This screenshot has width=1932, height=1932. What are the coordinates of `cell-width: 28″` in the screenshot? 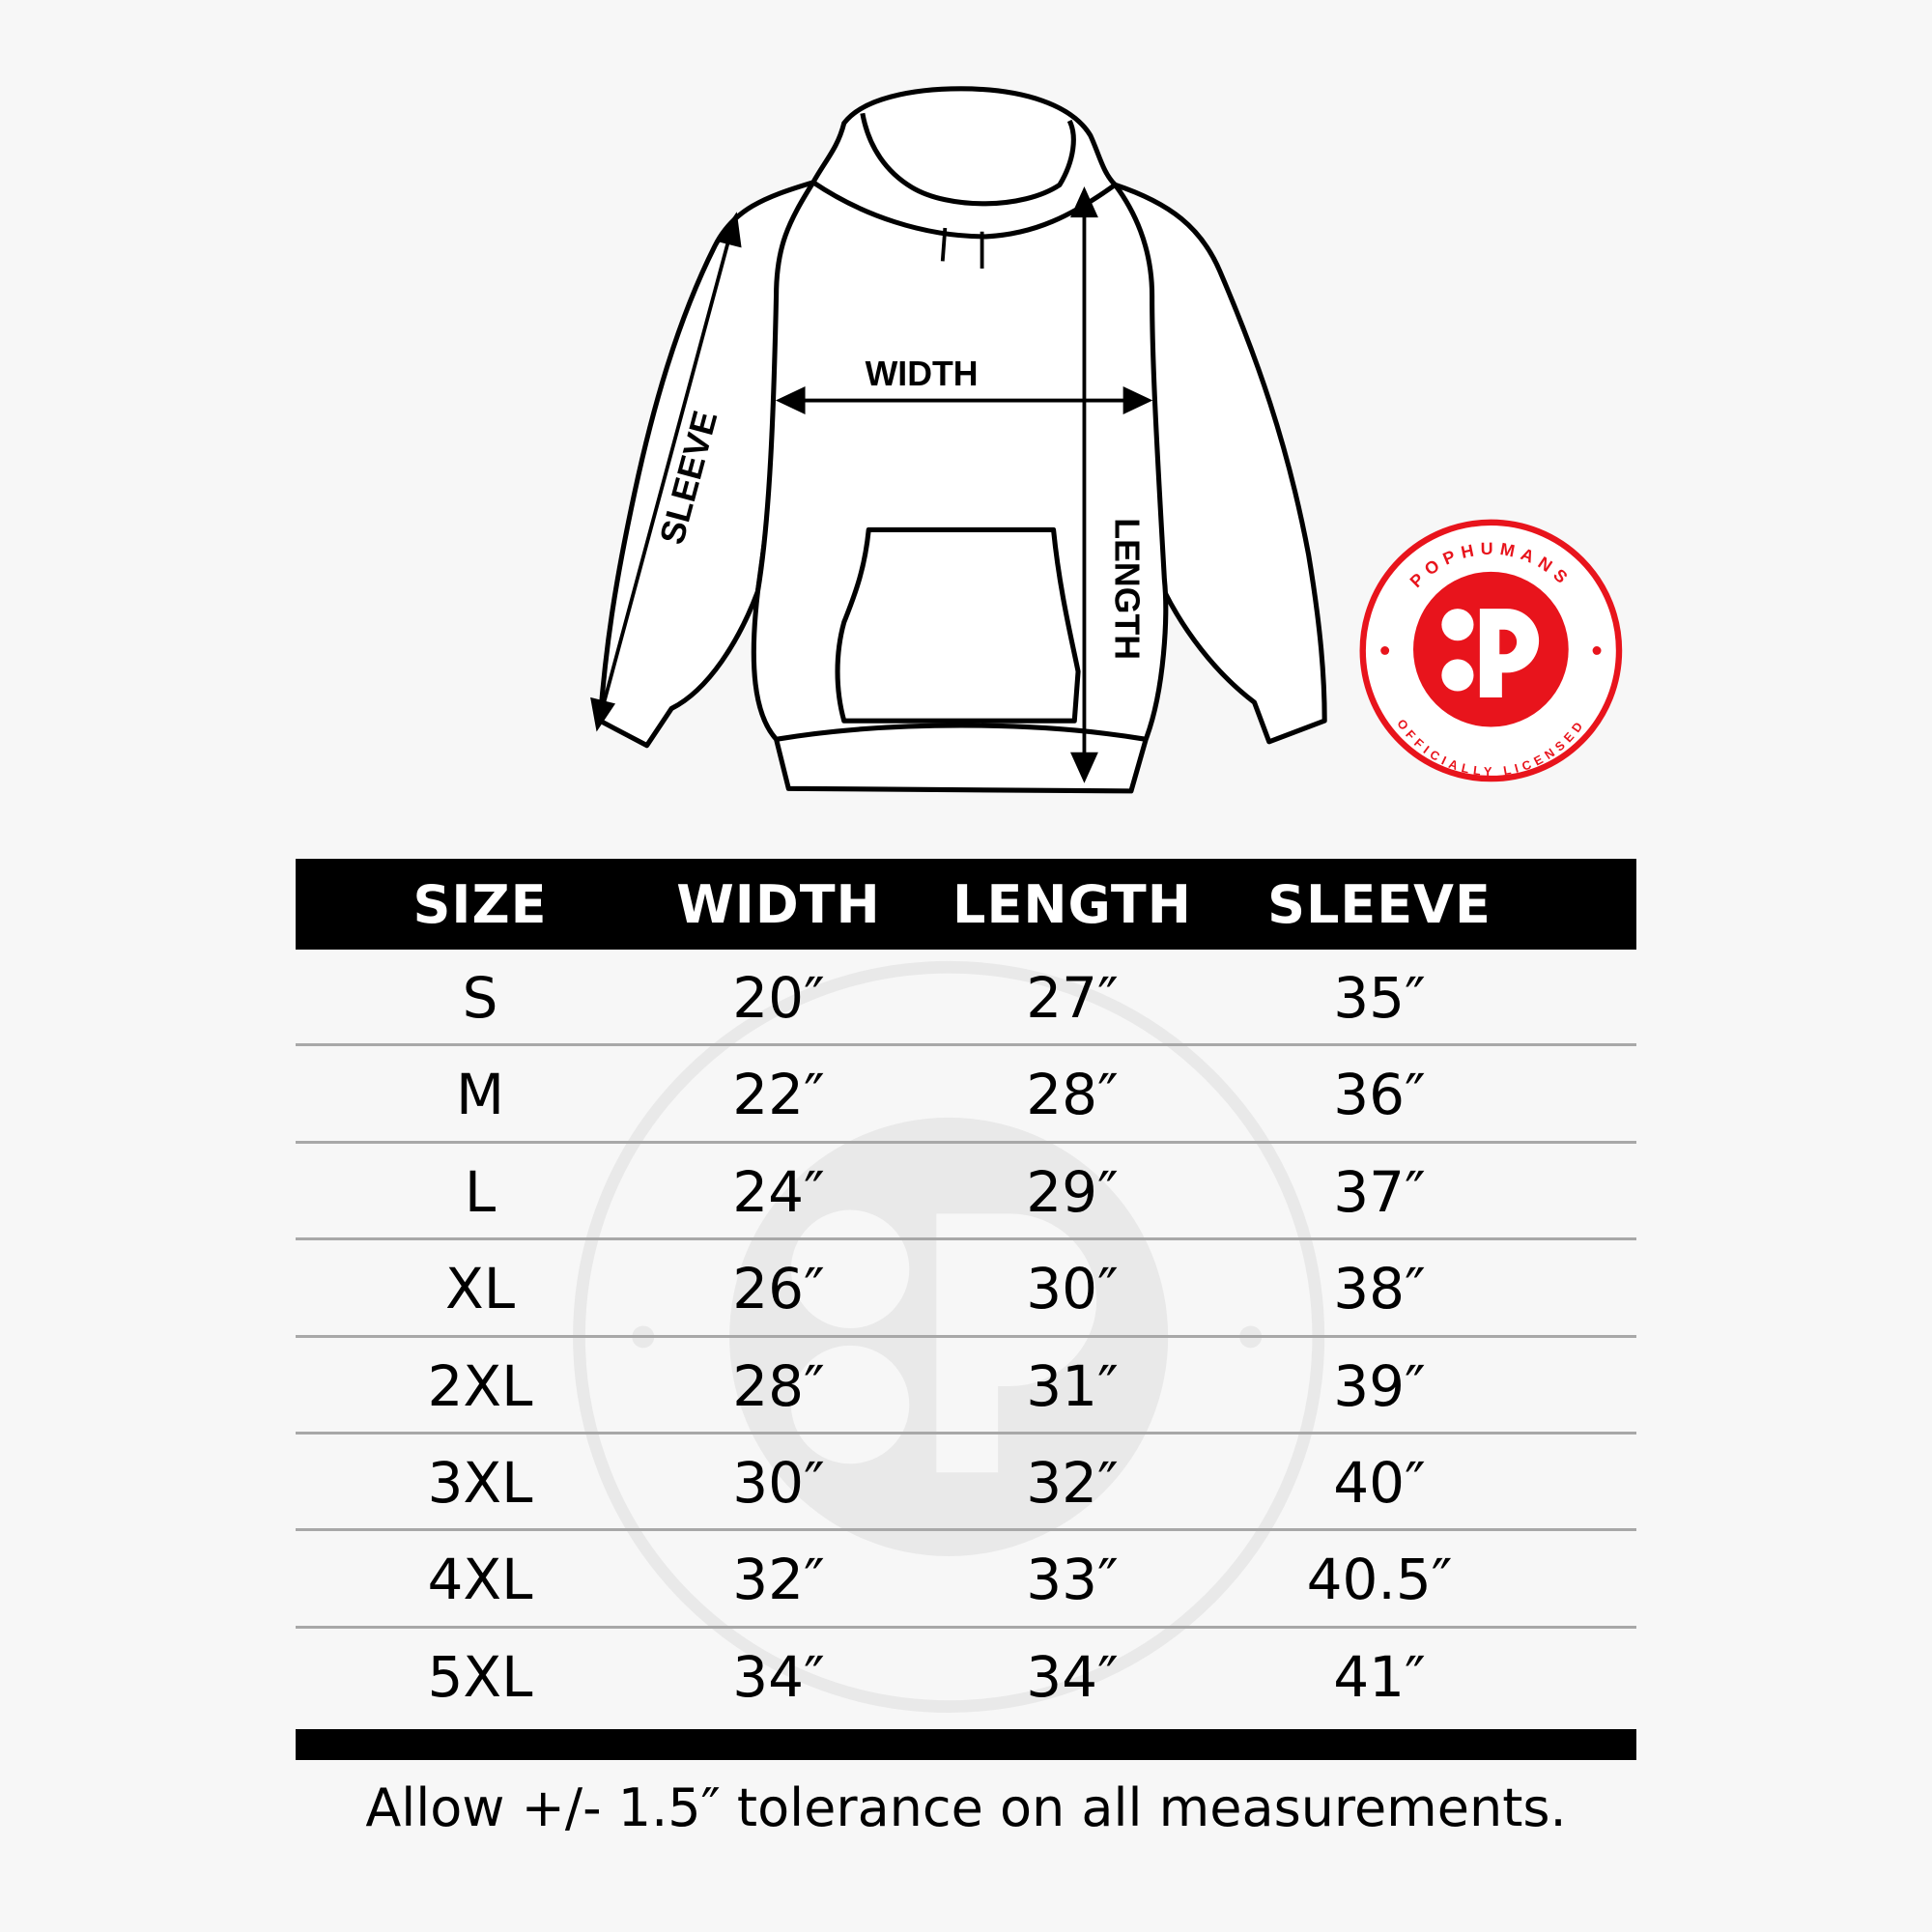 It's located at (778, 1385).